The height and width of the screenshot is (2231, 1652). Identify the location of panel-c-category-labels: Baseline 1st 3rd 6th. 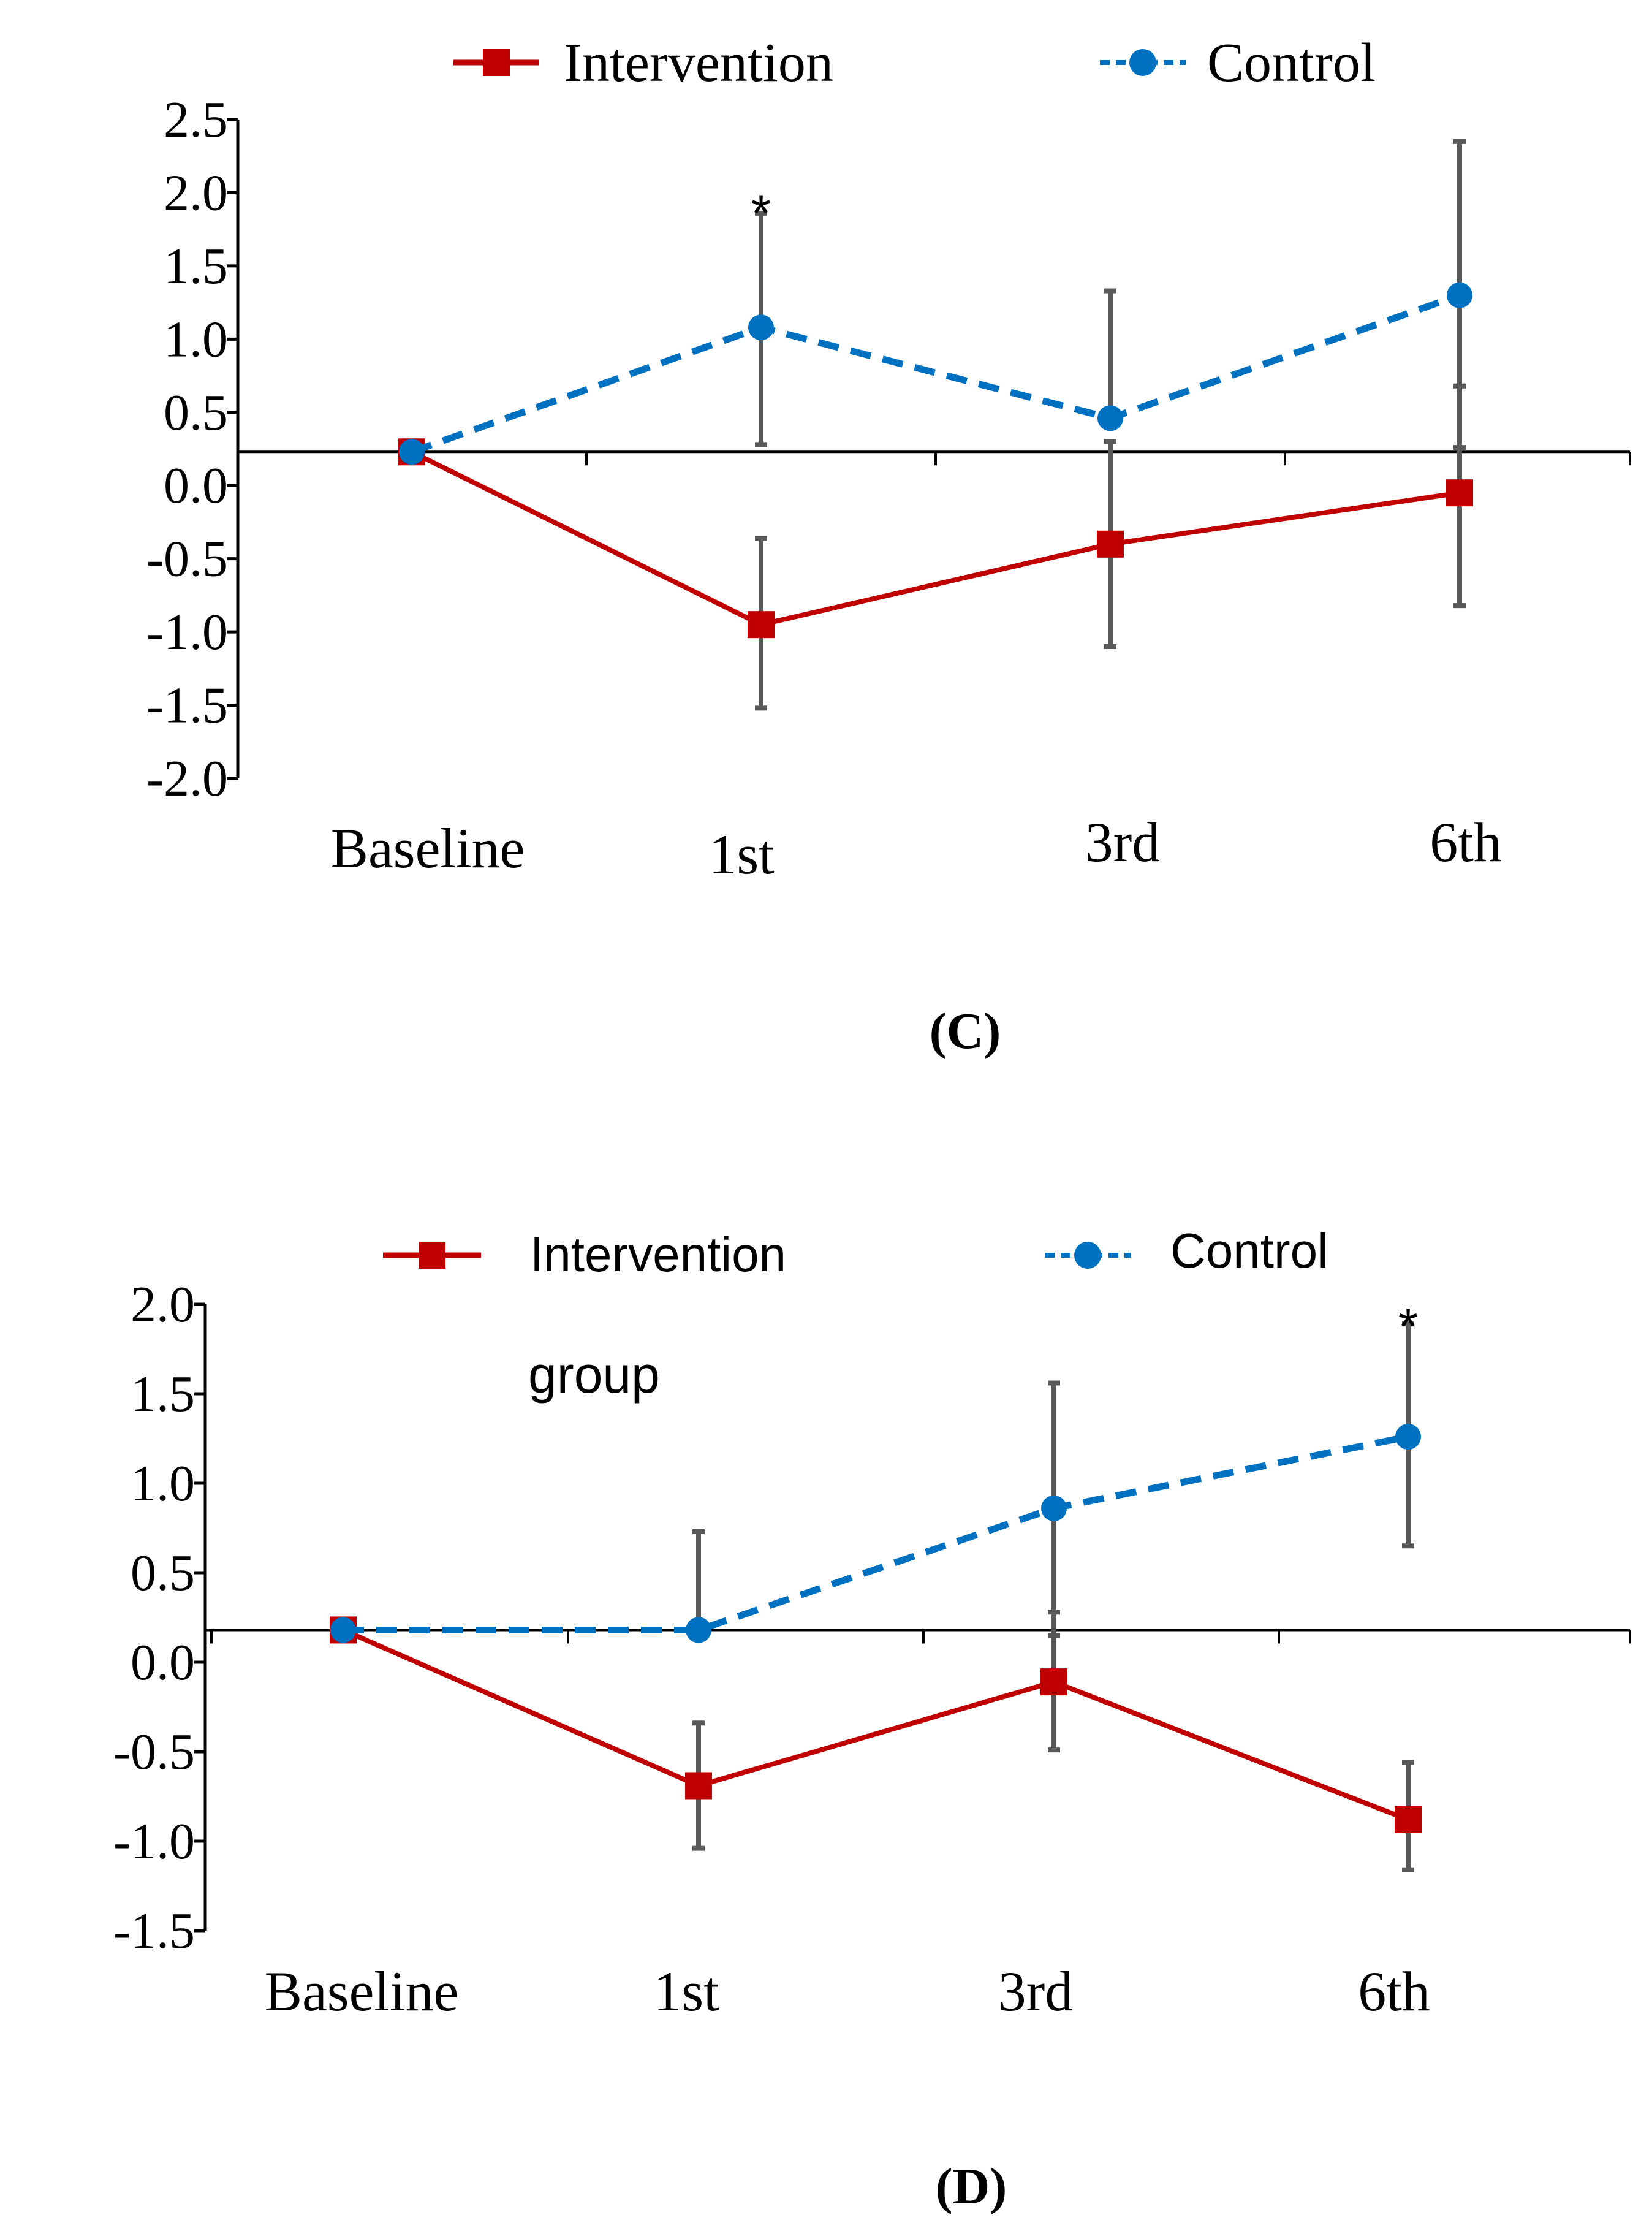
(916, 849).